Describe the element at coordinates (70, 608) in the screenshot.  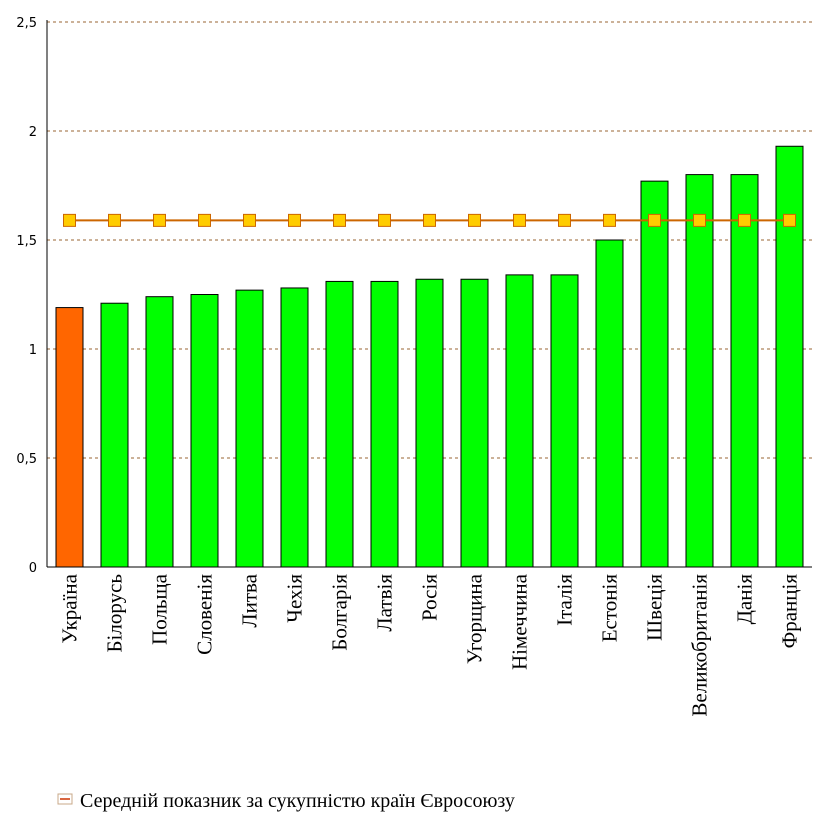
I see `x-tick-label: Україна` at that location.